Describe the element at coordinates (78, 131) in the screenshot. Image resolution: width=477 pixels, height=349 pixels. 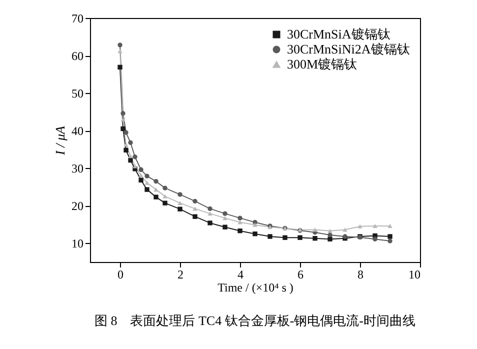
I see `y-tick-label: 40` at that location.